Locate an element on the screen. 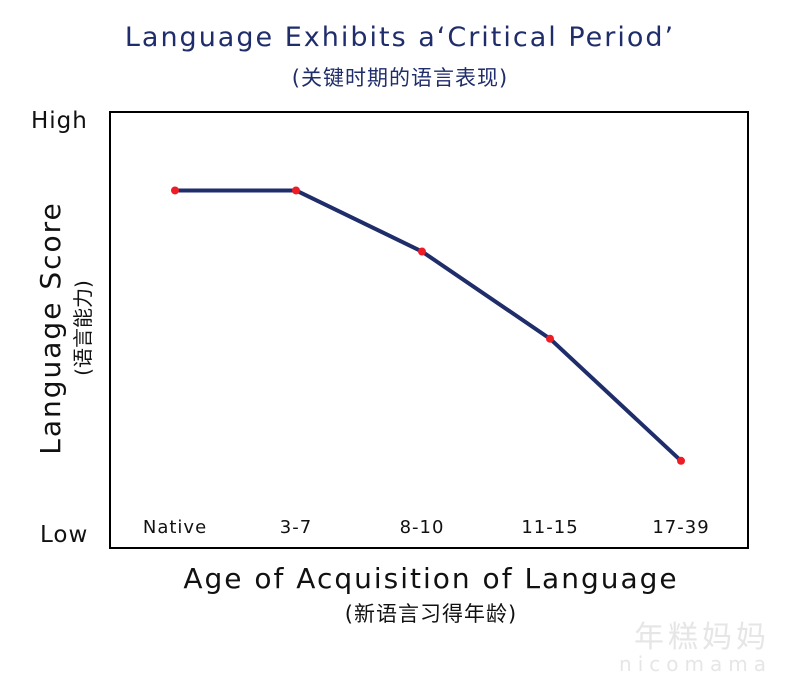  chart-subtitle: (关键时期的语言表现) is located at coordinates (400, 78).